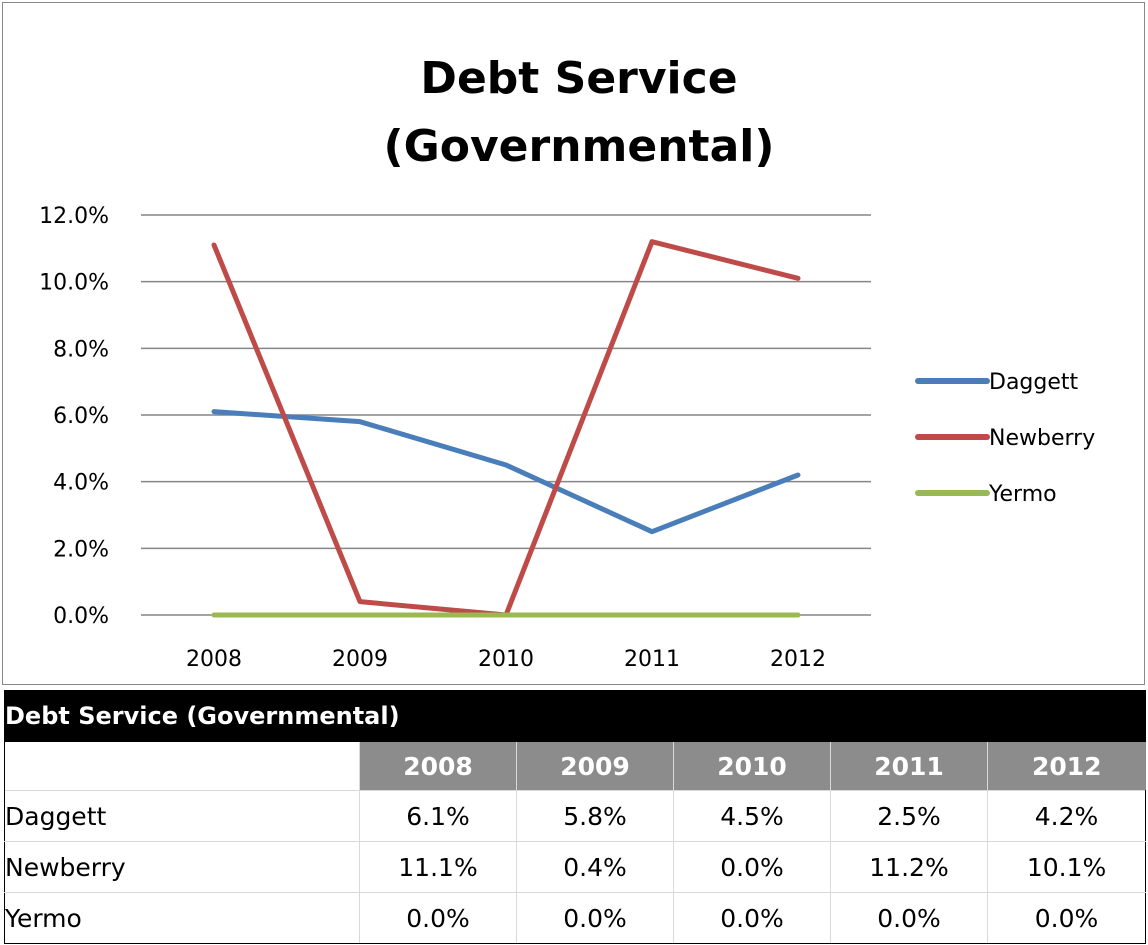 The width and height of the screenshot is (1148, 945). What do you see at coordinates (81, 616) in the screenshot?
I see `y-tick-label: 0.0%` at bounding box center [81, 616].